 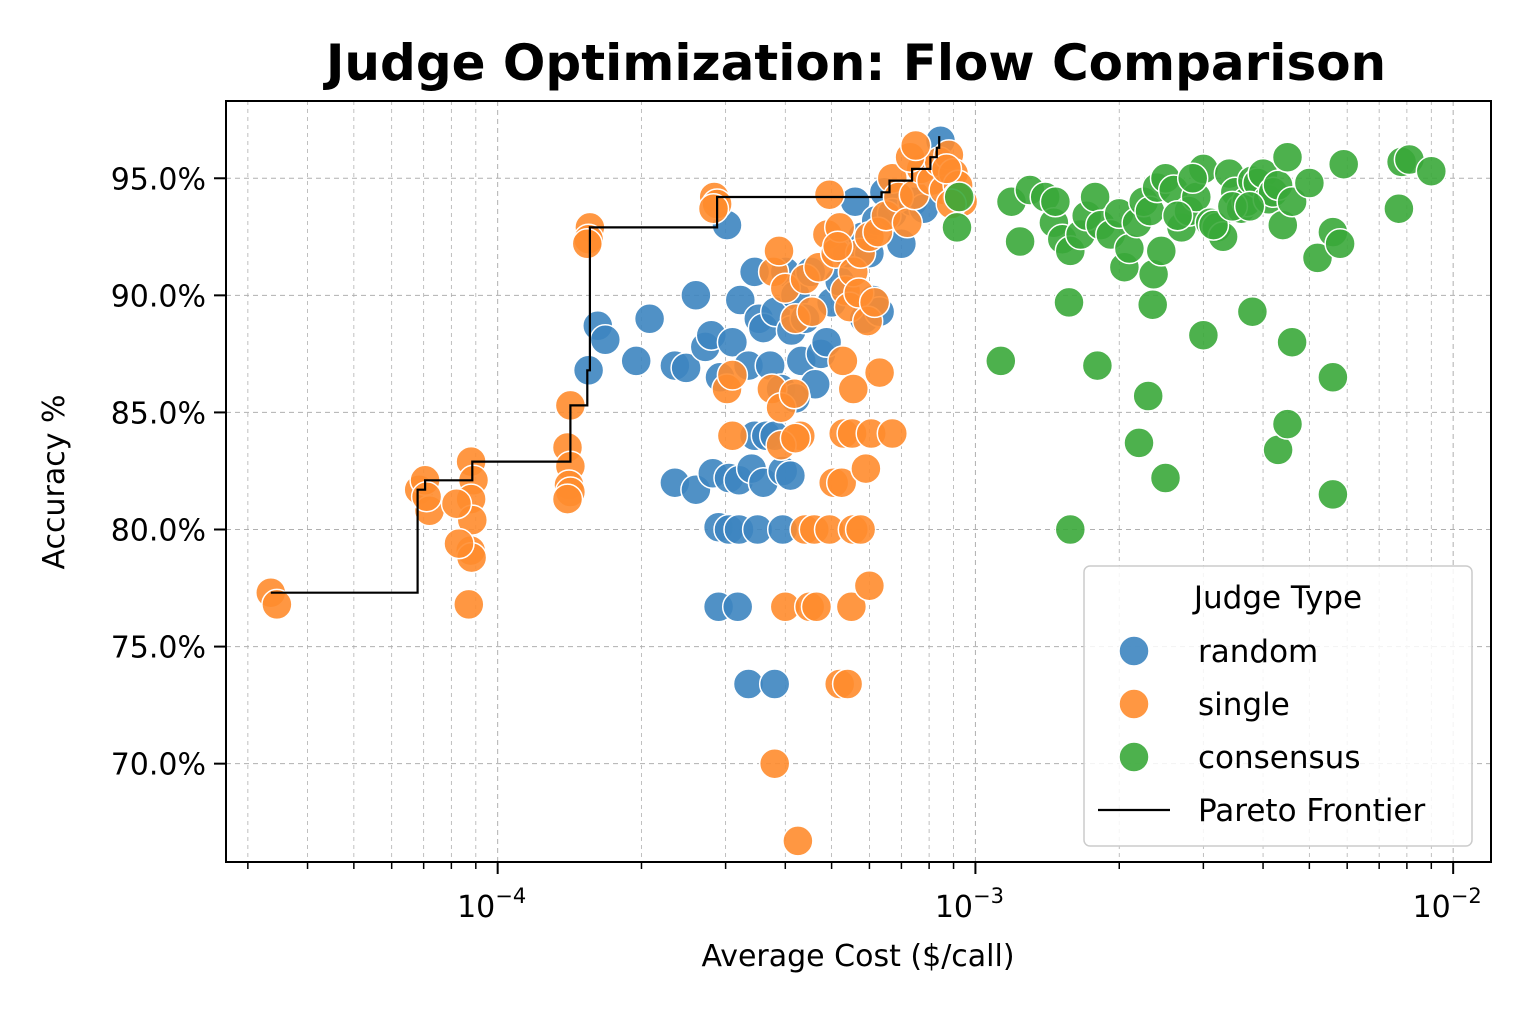 What do you see at coordinates (1134, 757) in the screenshot?
I see `legend-marker-consensus` at bounding box center [1134, 757].